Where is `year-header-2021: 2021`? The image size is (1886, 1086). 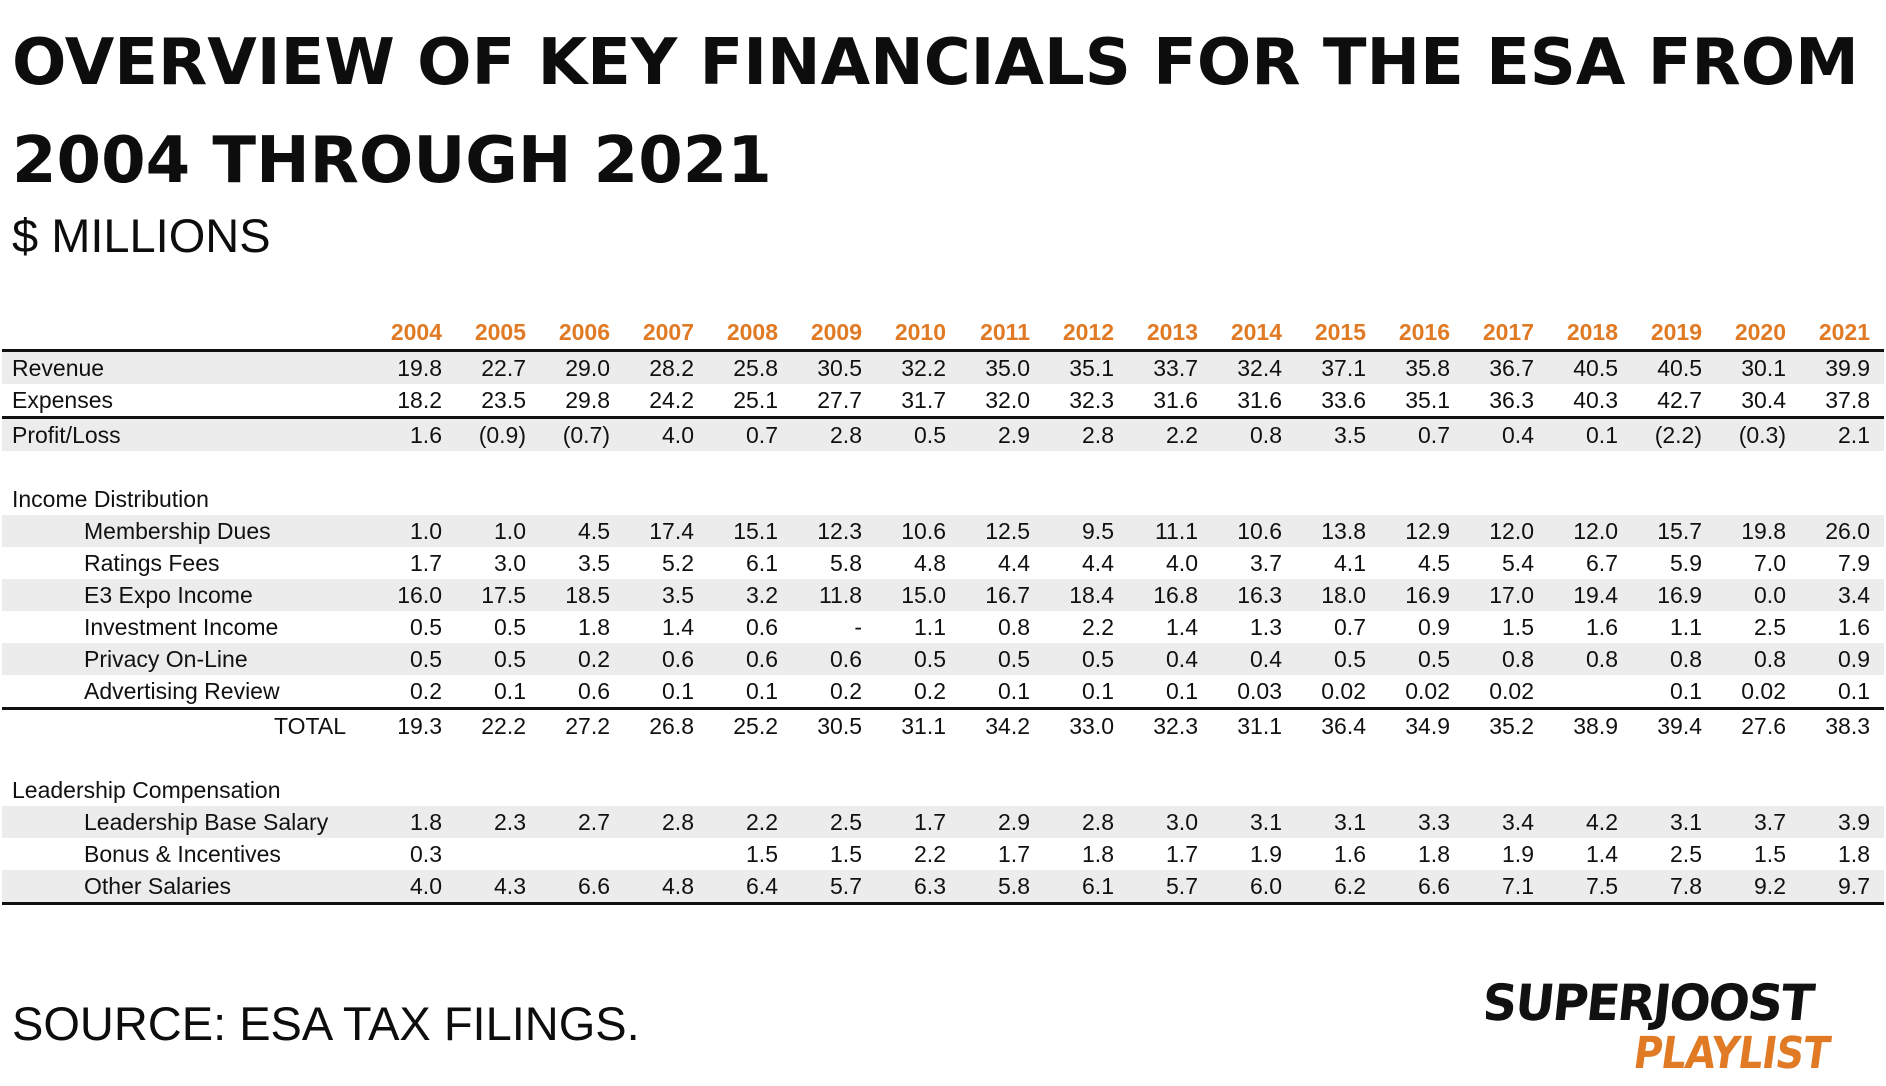
year-header-2021: 2021 is located at coordinates (1842, 333).